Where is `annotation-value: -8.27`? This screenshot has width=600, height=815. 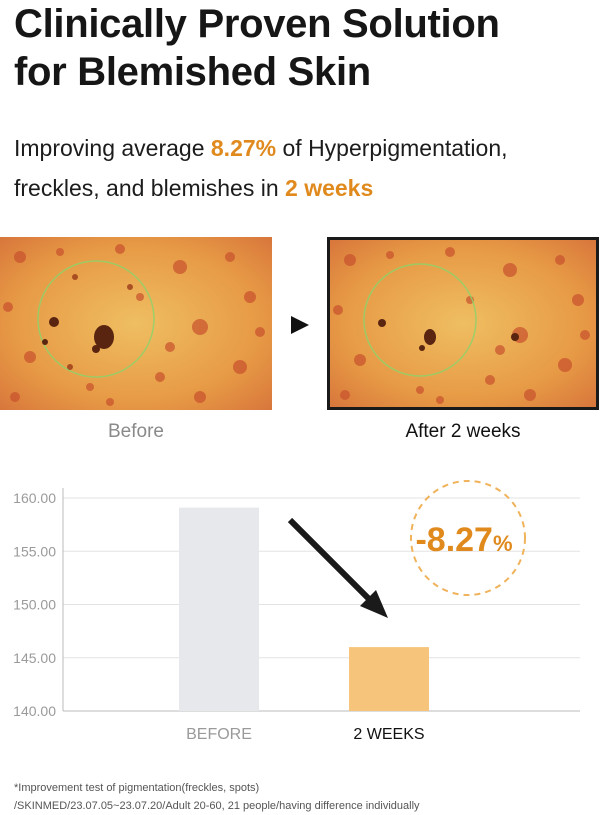 annotation-value: -8.27 is located at coordinates (454, 540).